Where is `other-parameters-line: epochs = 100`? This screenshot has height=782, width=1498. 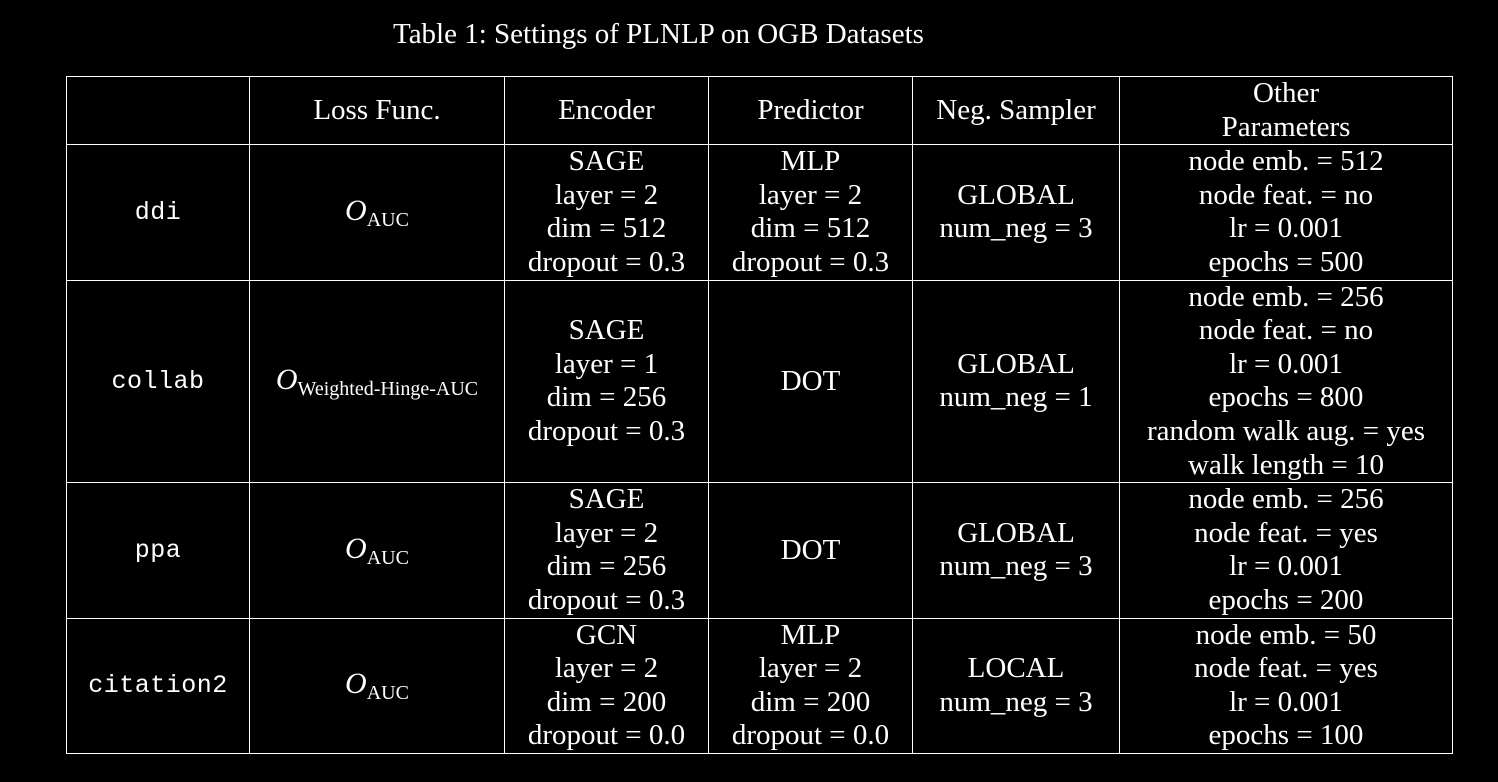
other-parameters-line: epochs = 100 is located at coordinates (1286, 735).